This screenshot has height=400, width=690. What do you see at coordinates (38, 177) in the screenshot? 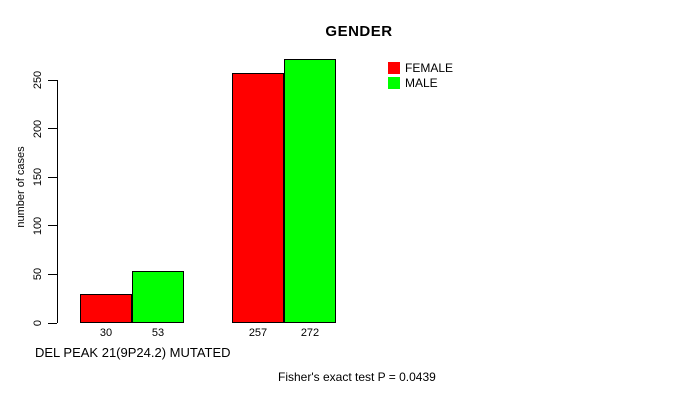
I see `y-tick-label: 150` at bounding box center [38, 177].